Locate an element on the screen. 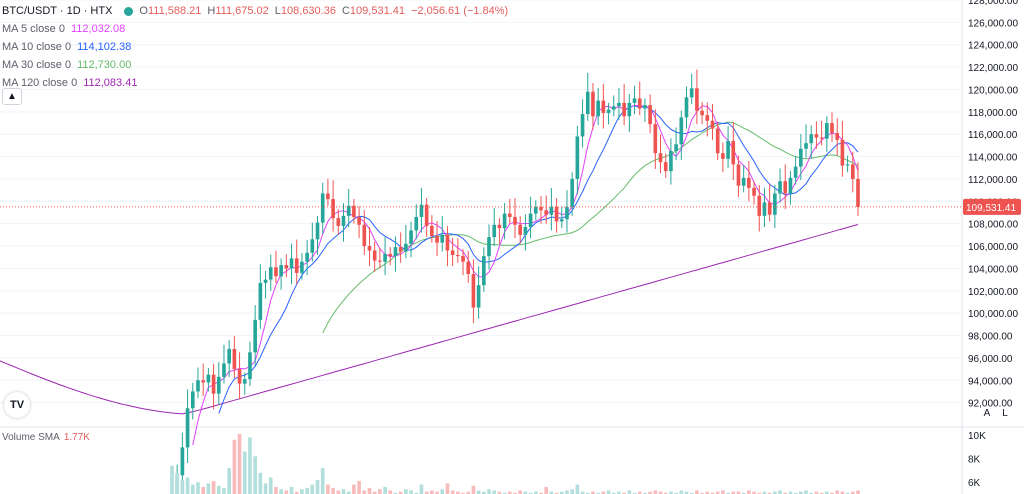 This screenshot has height=494, width=1024. y-tick-label: 126,000.00 is located at coordinates (993, 23).